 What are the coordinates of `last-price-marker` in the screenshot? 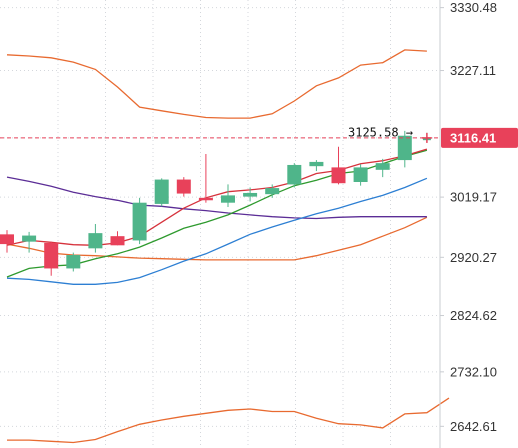 It's located at (426, 137).